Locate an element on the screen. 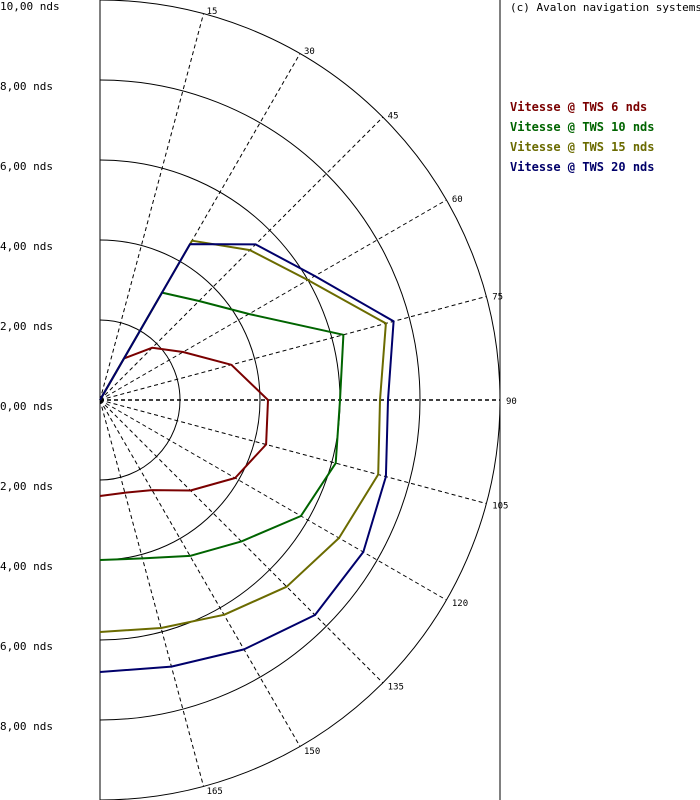  angle-label-135: 135 is located at coordinates (396, 688).